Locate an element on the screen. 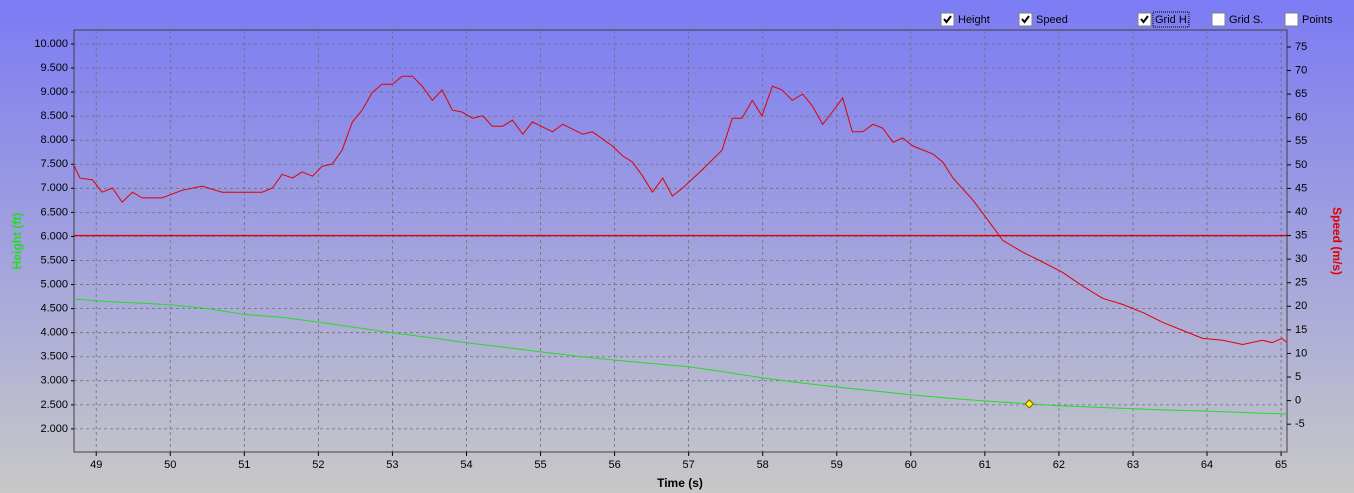 This screenshot has height=493, width=1354. y-tick-label: 9.000 is located at coordinates (54, 92).